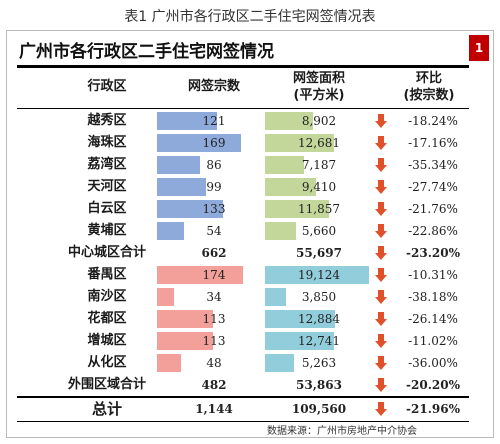 Image resolution: width=500 pixels, height=444 pixels. What do you see at coordinates (214, 363) in the screenshot?
I see `count-value: 48` at bounding box center [214, 363].